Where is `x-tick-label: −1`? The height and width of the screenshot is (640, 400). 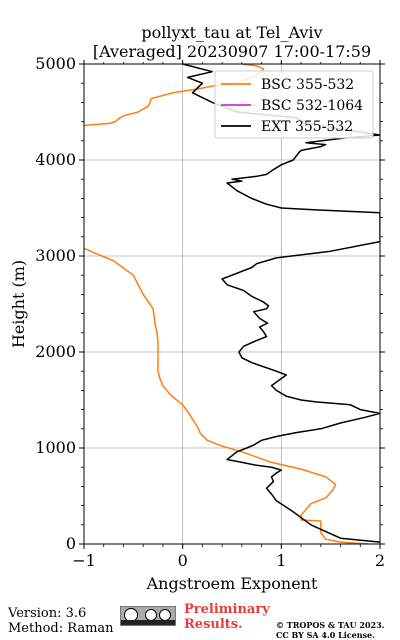
x-tick-label: −1 is located at coordinates (84, 560).